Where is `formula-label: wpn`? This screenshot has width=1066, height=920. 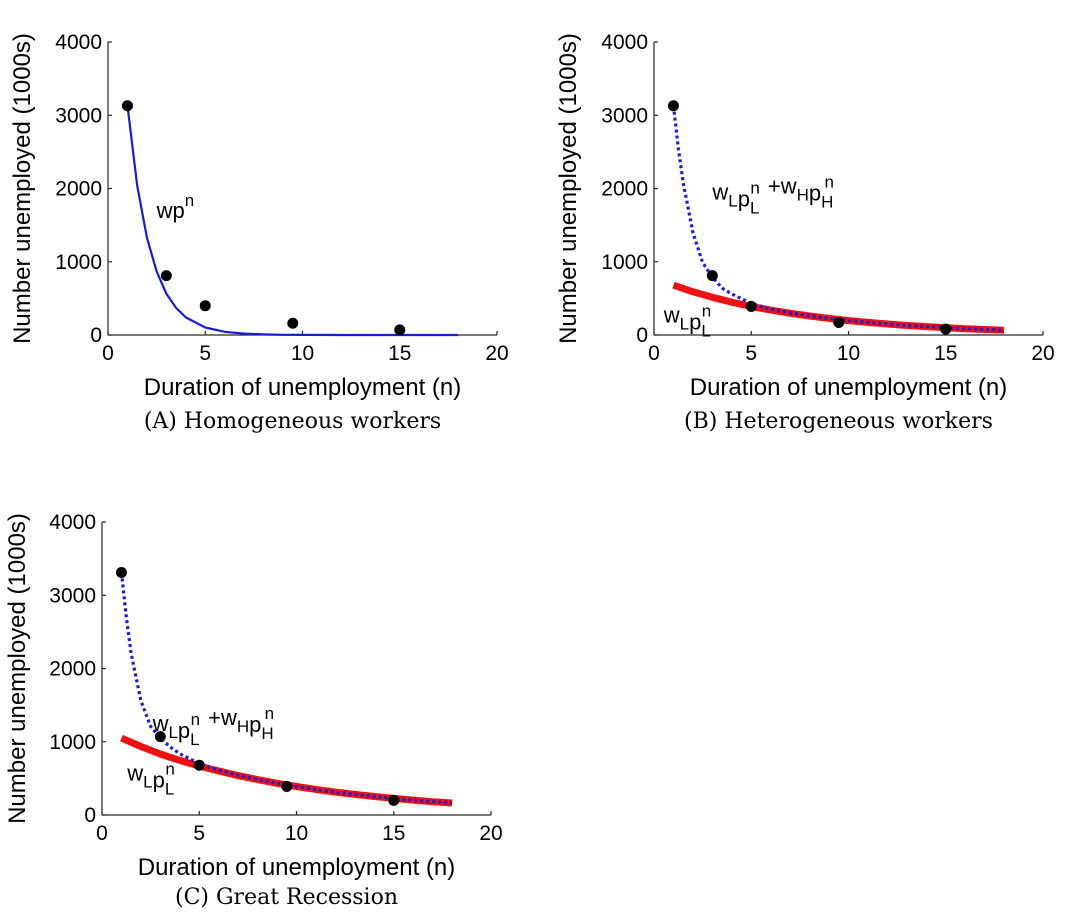
formula-label: wpn is located at coordinates (175, 207).